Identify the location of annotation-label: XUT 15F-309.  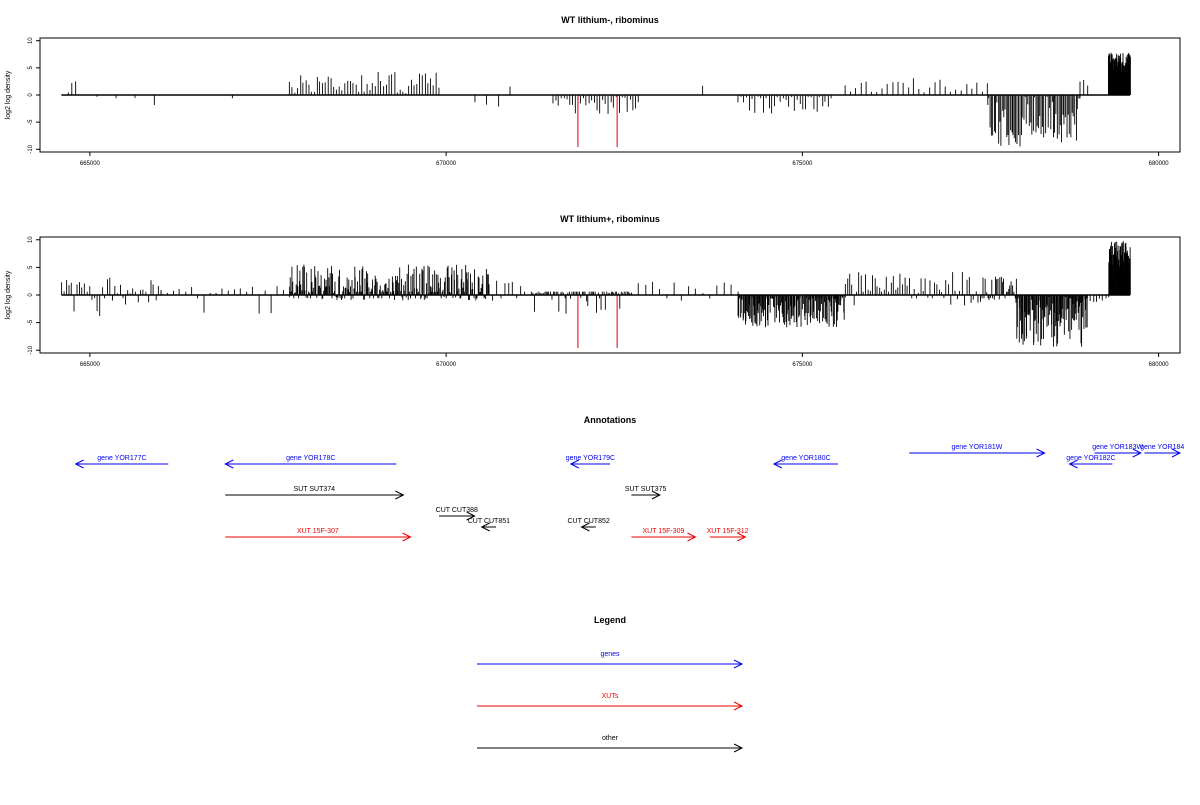
(663, 531).